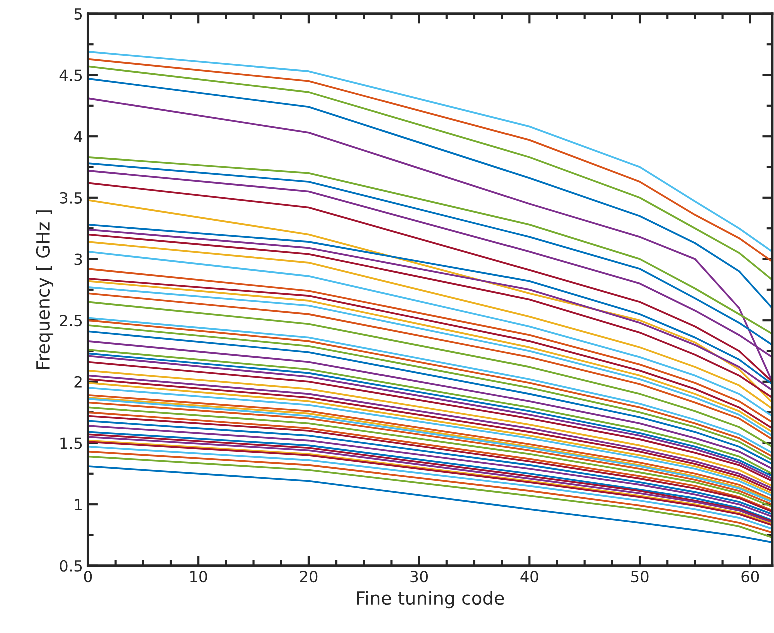  What do you see at coordinates (78, 14) in the screenshot?
I see `y-tick-label: 5` at bounding box center [78, 14].